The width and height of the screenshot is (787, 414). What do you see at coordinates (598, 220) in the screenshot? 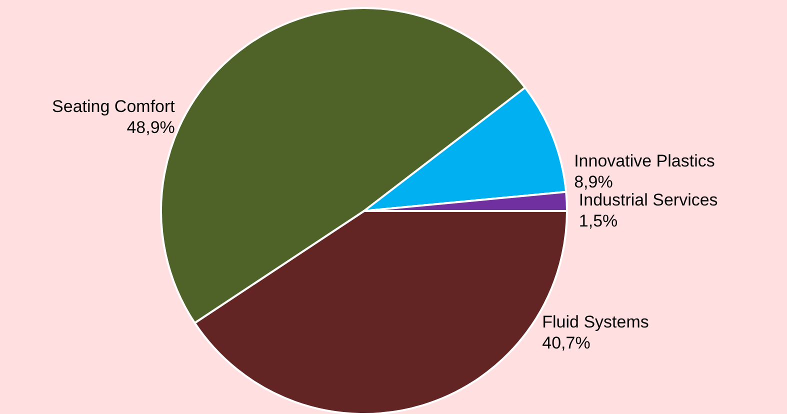
I see `data-label: 1,5%` at bounding box center [598, 220].